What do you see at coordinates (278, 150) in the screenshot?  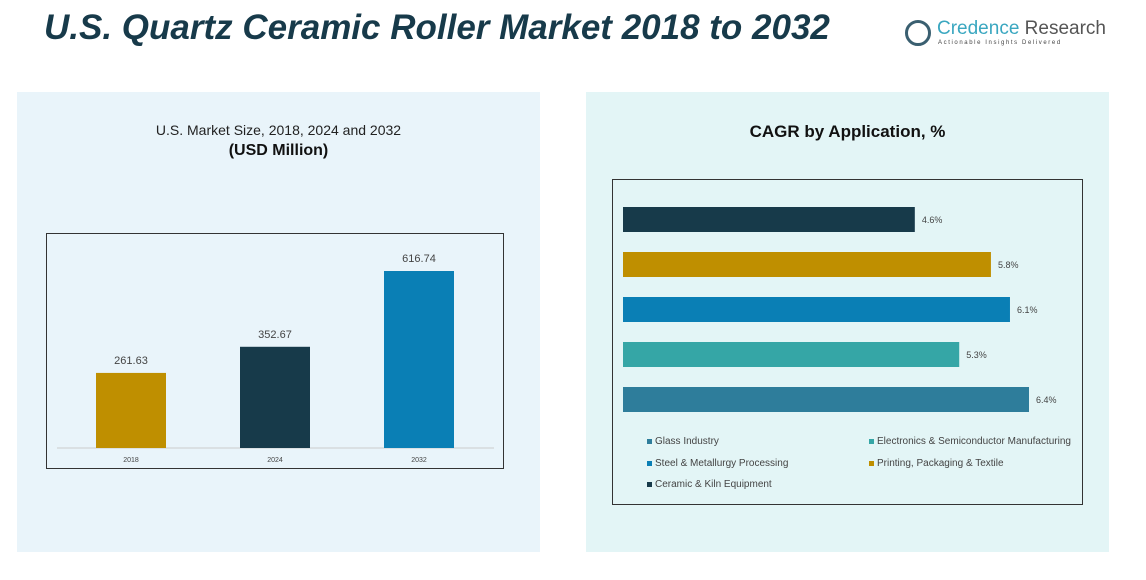 I see `chart-subtitle: (USD Million)` at bounding box center [278, 150].